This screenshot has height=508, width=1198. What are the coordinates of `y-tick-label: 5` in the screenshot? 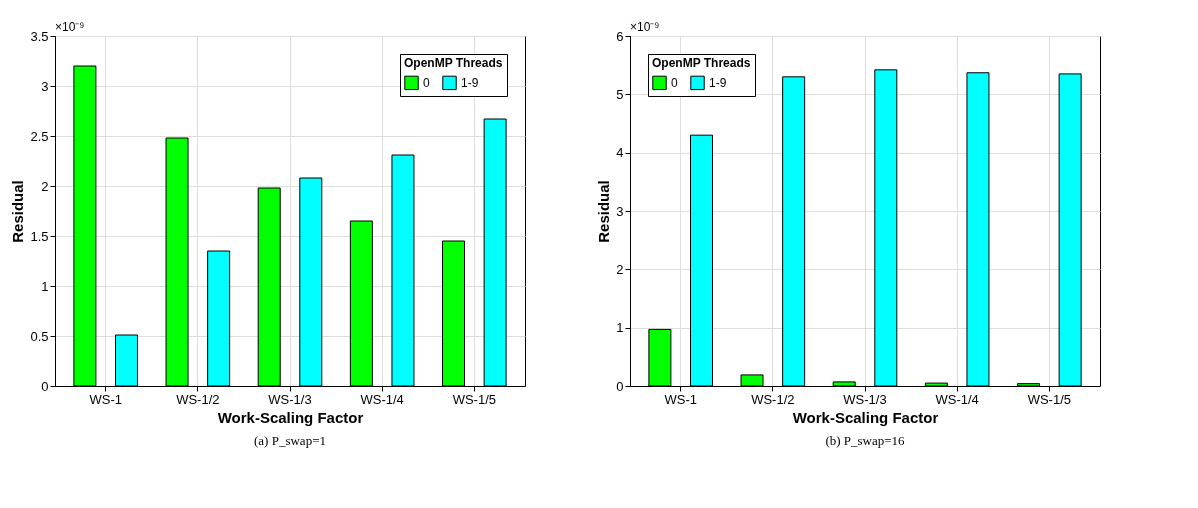 It's located at (620, 94).